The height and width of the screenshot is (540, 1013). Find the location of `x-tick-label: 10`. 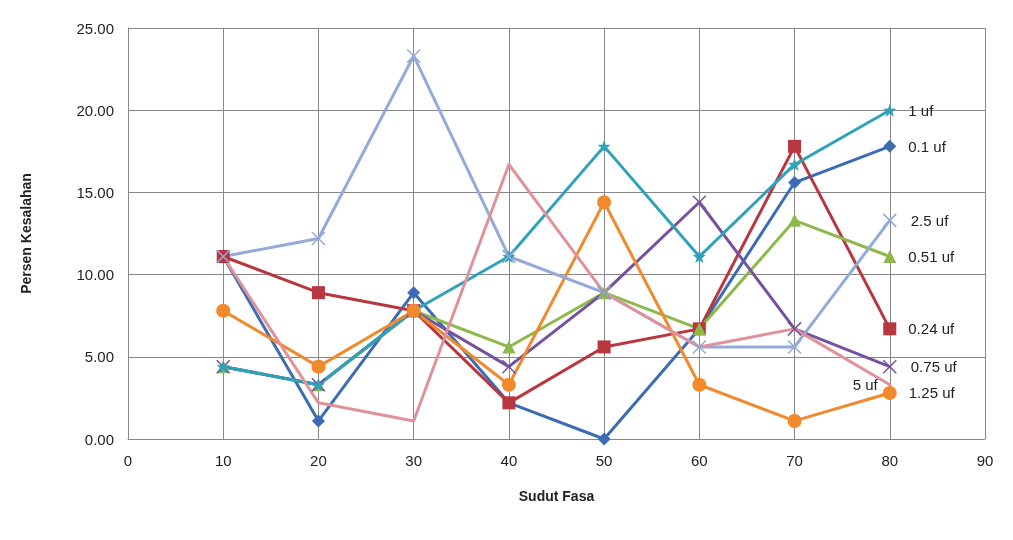

x-tick-label: 10 is located at coordinates (223, 460).